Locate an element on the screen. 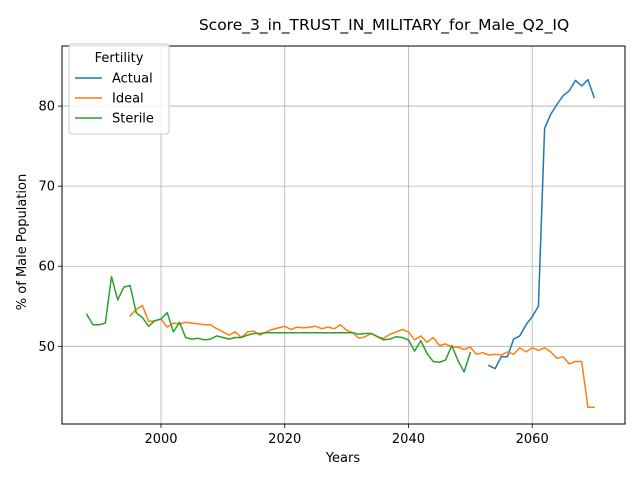 The height and width of the screenshot is (480, 640). legend-label-sterile: Sterile is located at coordinates (133, 119).